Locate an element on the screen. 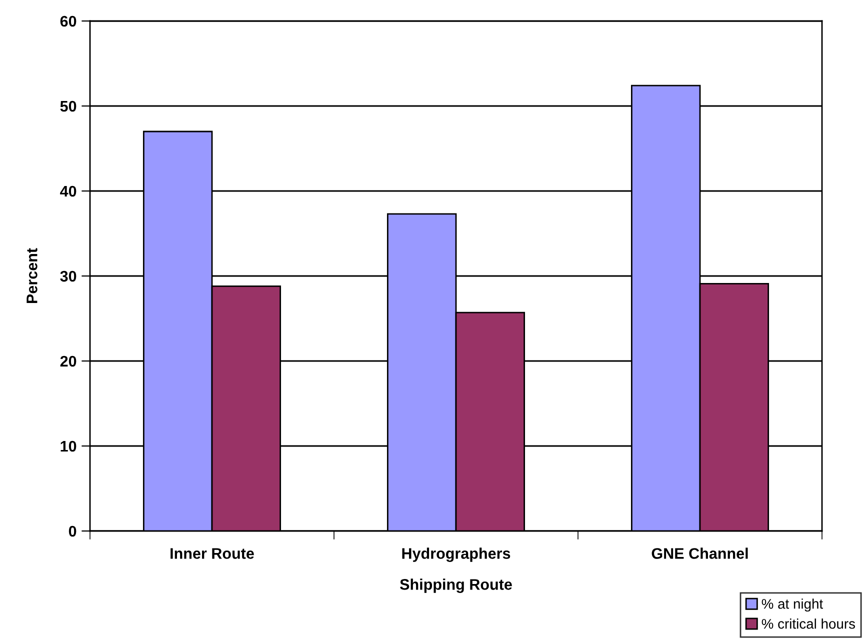  x-tick-label: Hydrographers is located at coordinates (456, 555).